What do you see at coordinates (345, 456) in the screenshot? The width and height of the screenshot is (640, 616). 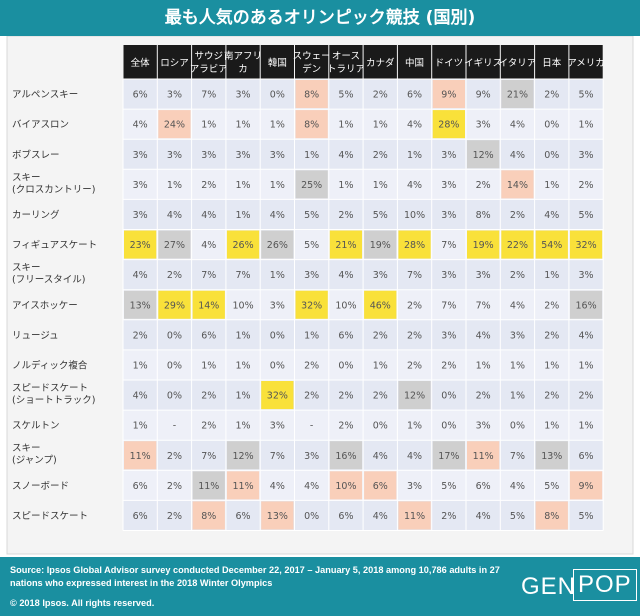 I see `cell-value: 16%` at bounding box center [345, 456].